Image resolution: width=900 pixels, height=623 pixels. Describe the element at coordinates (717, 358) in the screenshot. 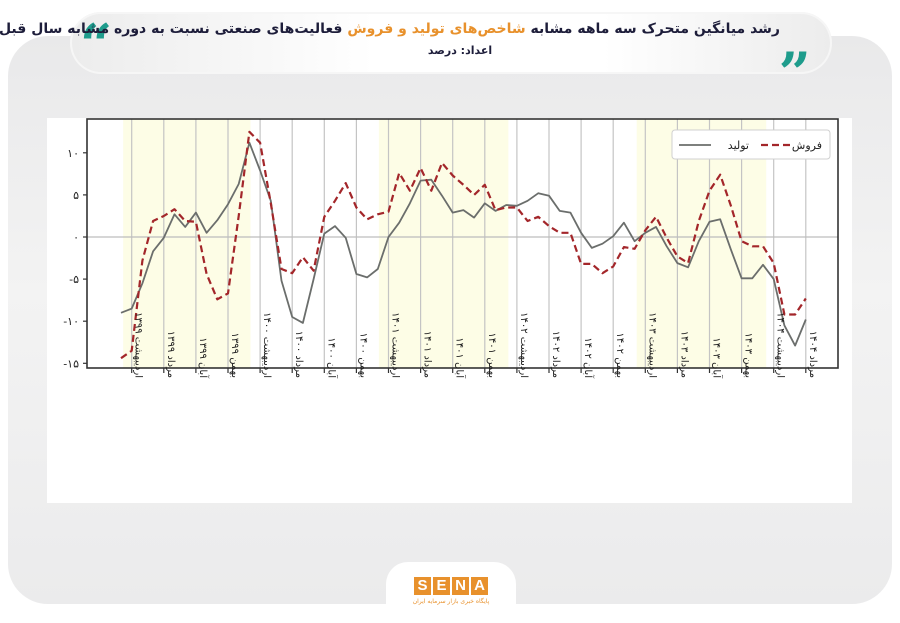

I see `x-tick-label: آبان ۱۴۰۳` at that location.